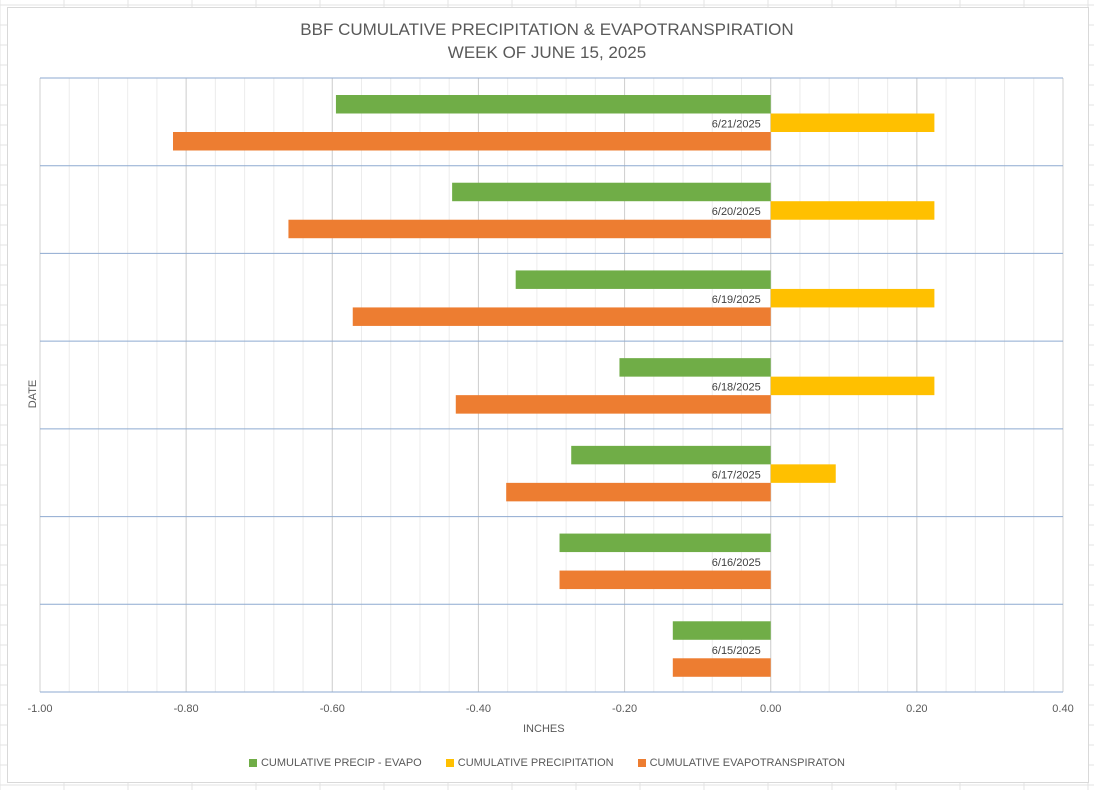  Describe the element at coordinates (736, 651) in the screenshot. I see `category-label-6-15-2025: 6/15/2025` at that location.